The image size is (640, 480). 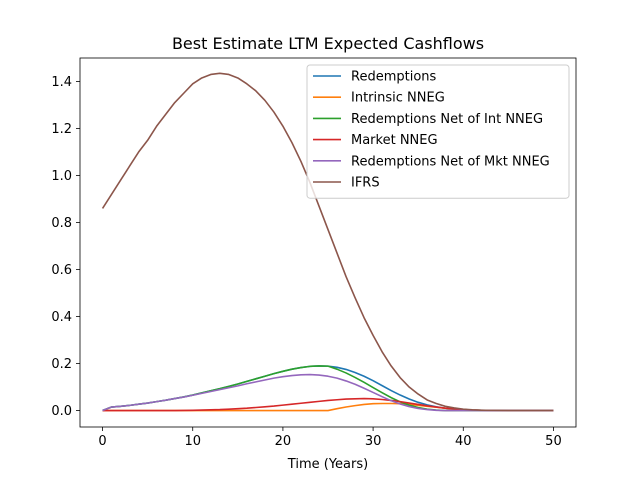 What do you see at coordinates (373, 441) in the screenshot?
I see `x-tick-label-3: 30` at bounding box center [373, 441].